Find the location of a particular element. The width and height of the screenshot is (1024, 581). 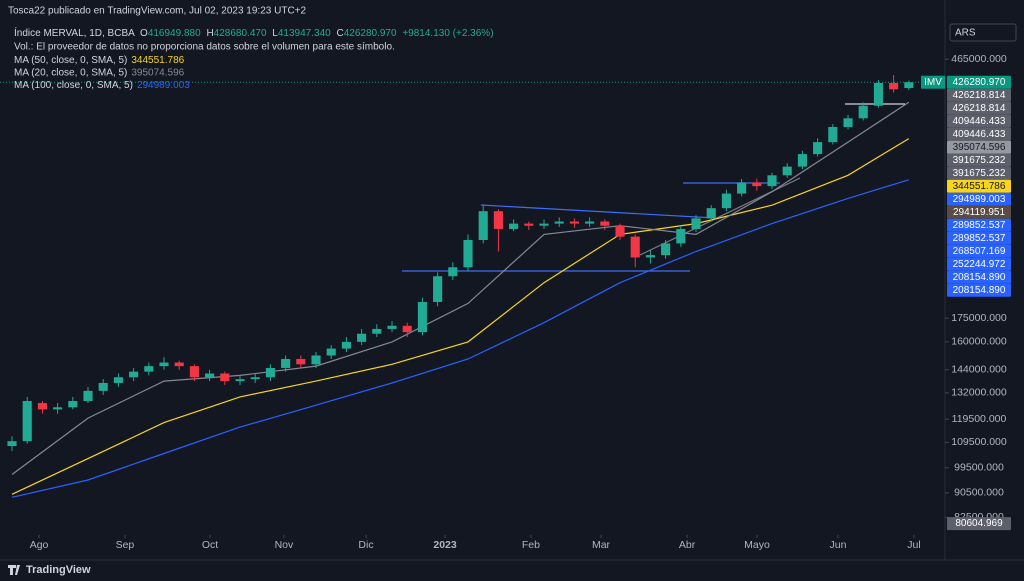

price-label: 395074.596 is located at coordinates (979, 147).